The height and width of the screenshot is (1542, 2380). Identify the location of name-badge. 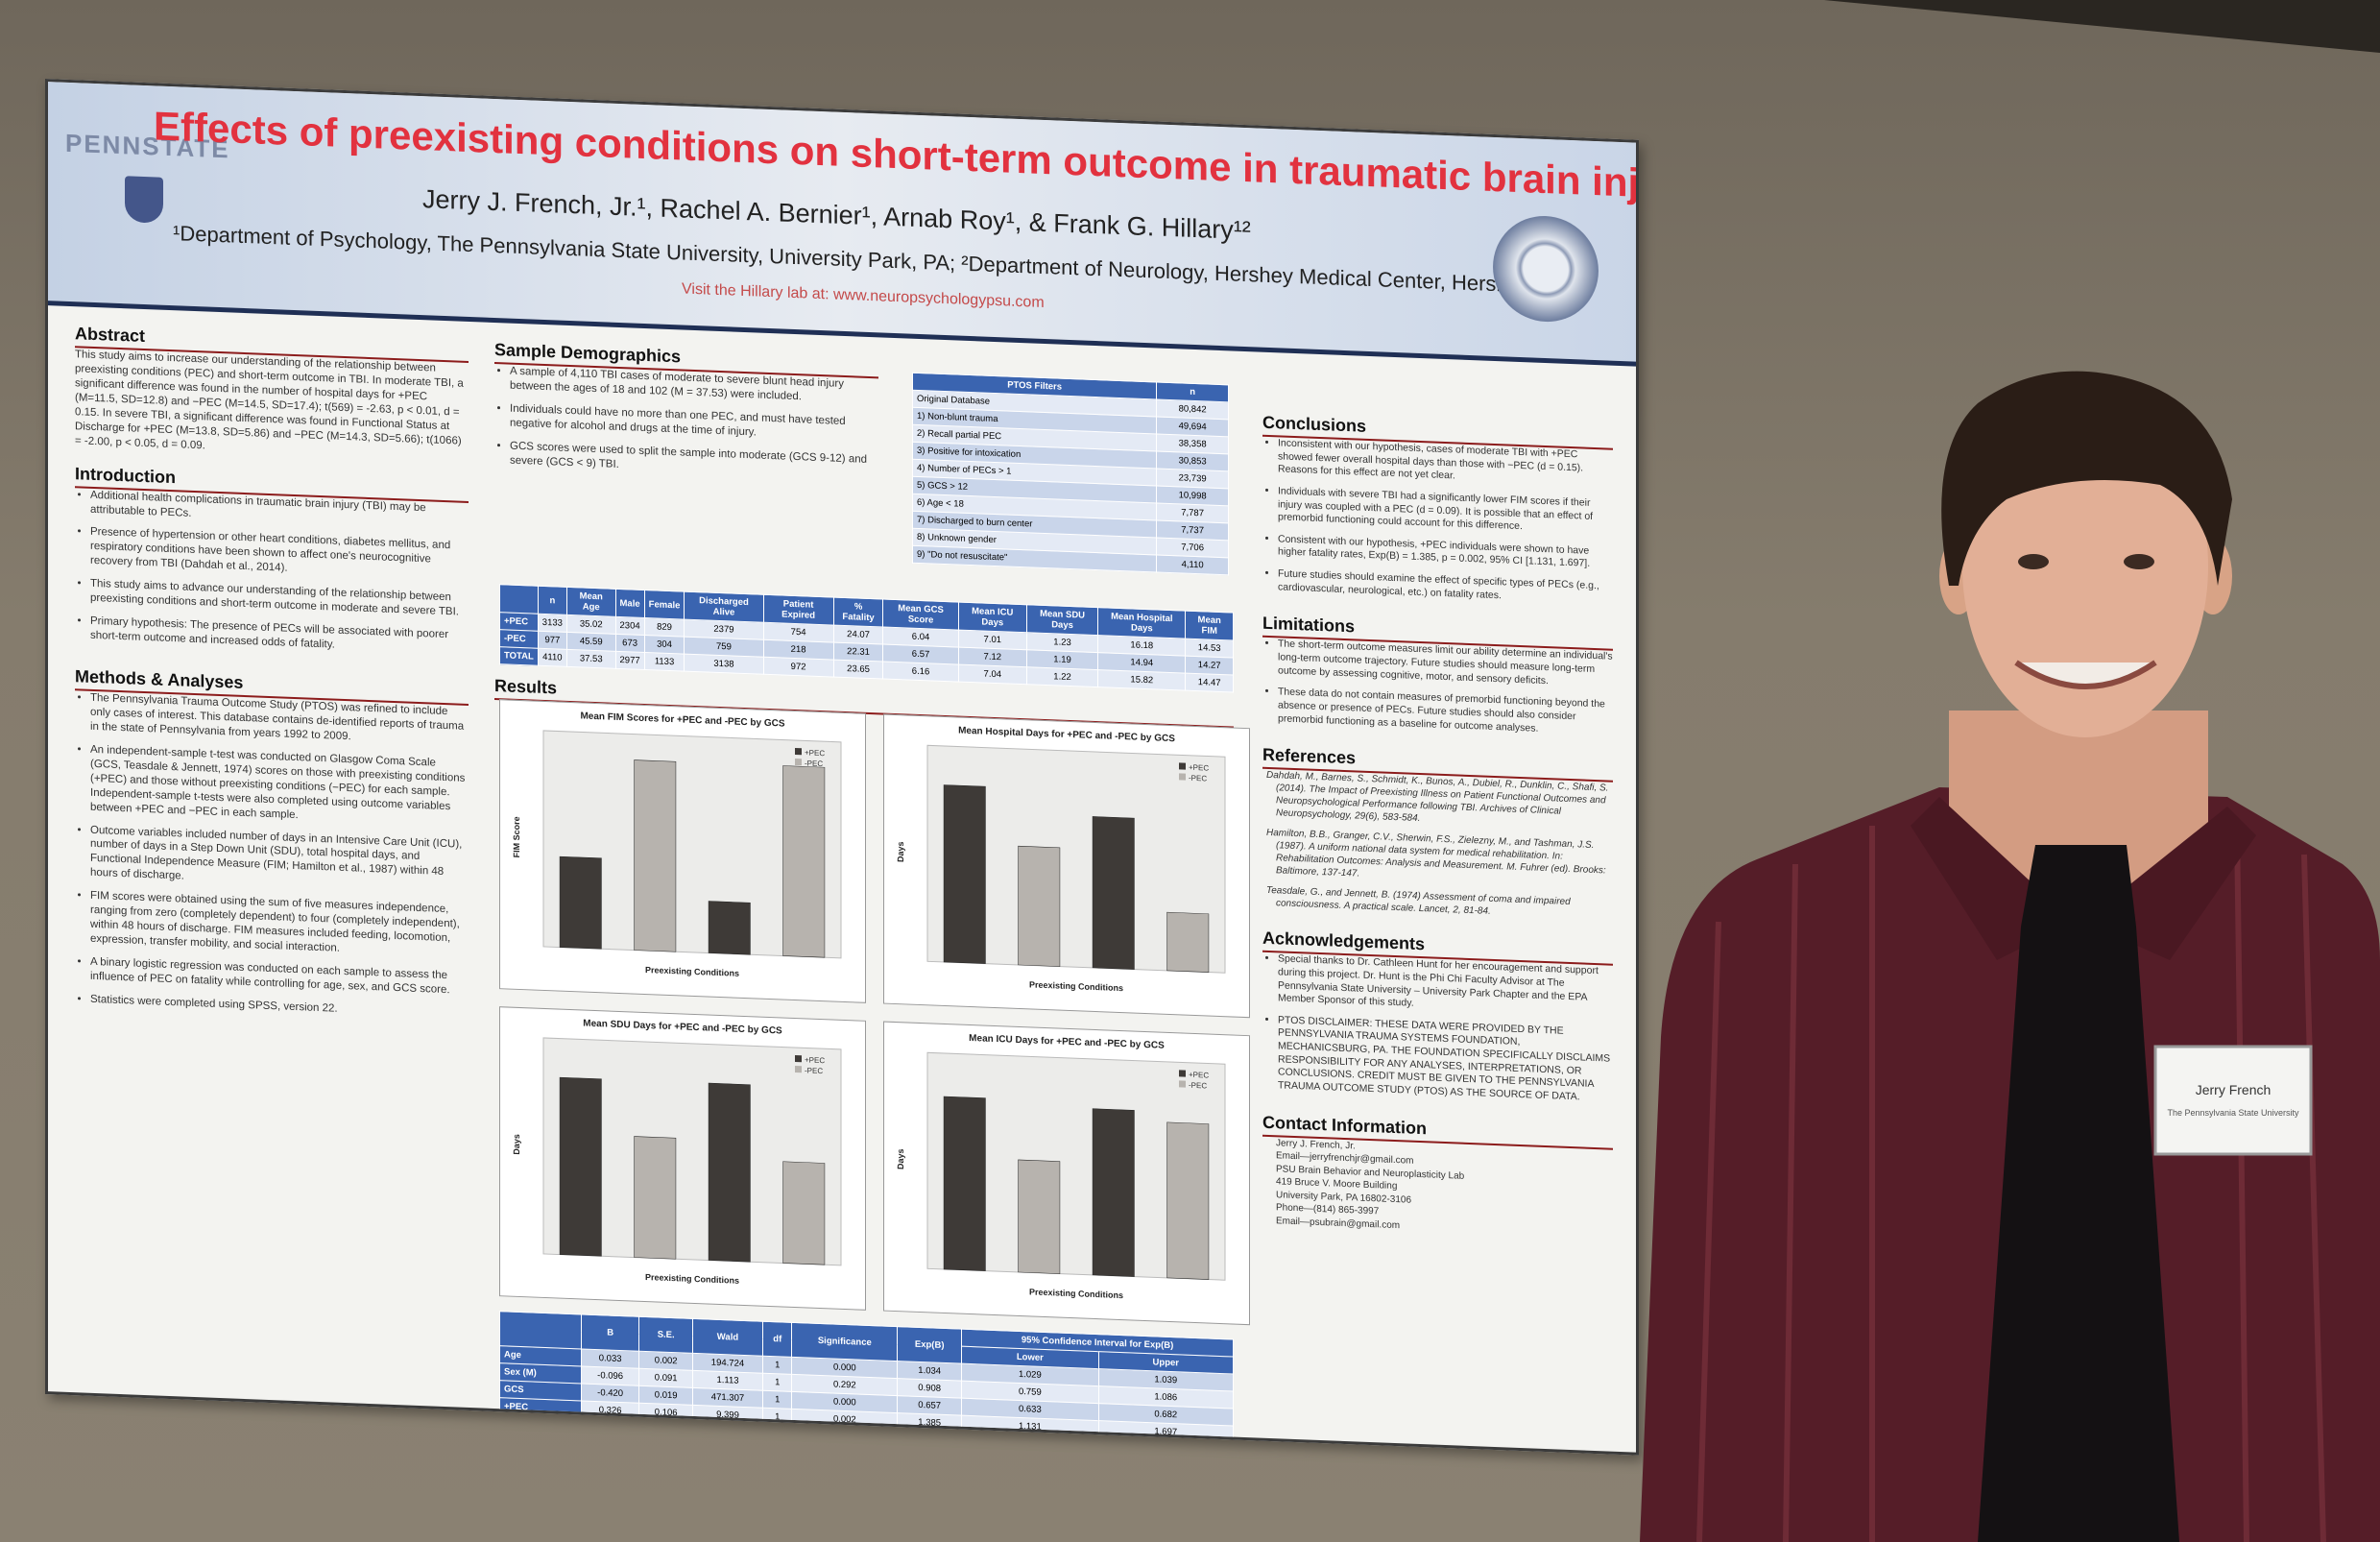
(2233, 1100).